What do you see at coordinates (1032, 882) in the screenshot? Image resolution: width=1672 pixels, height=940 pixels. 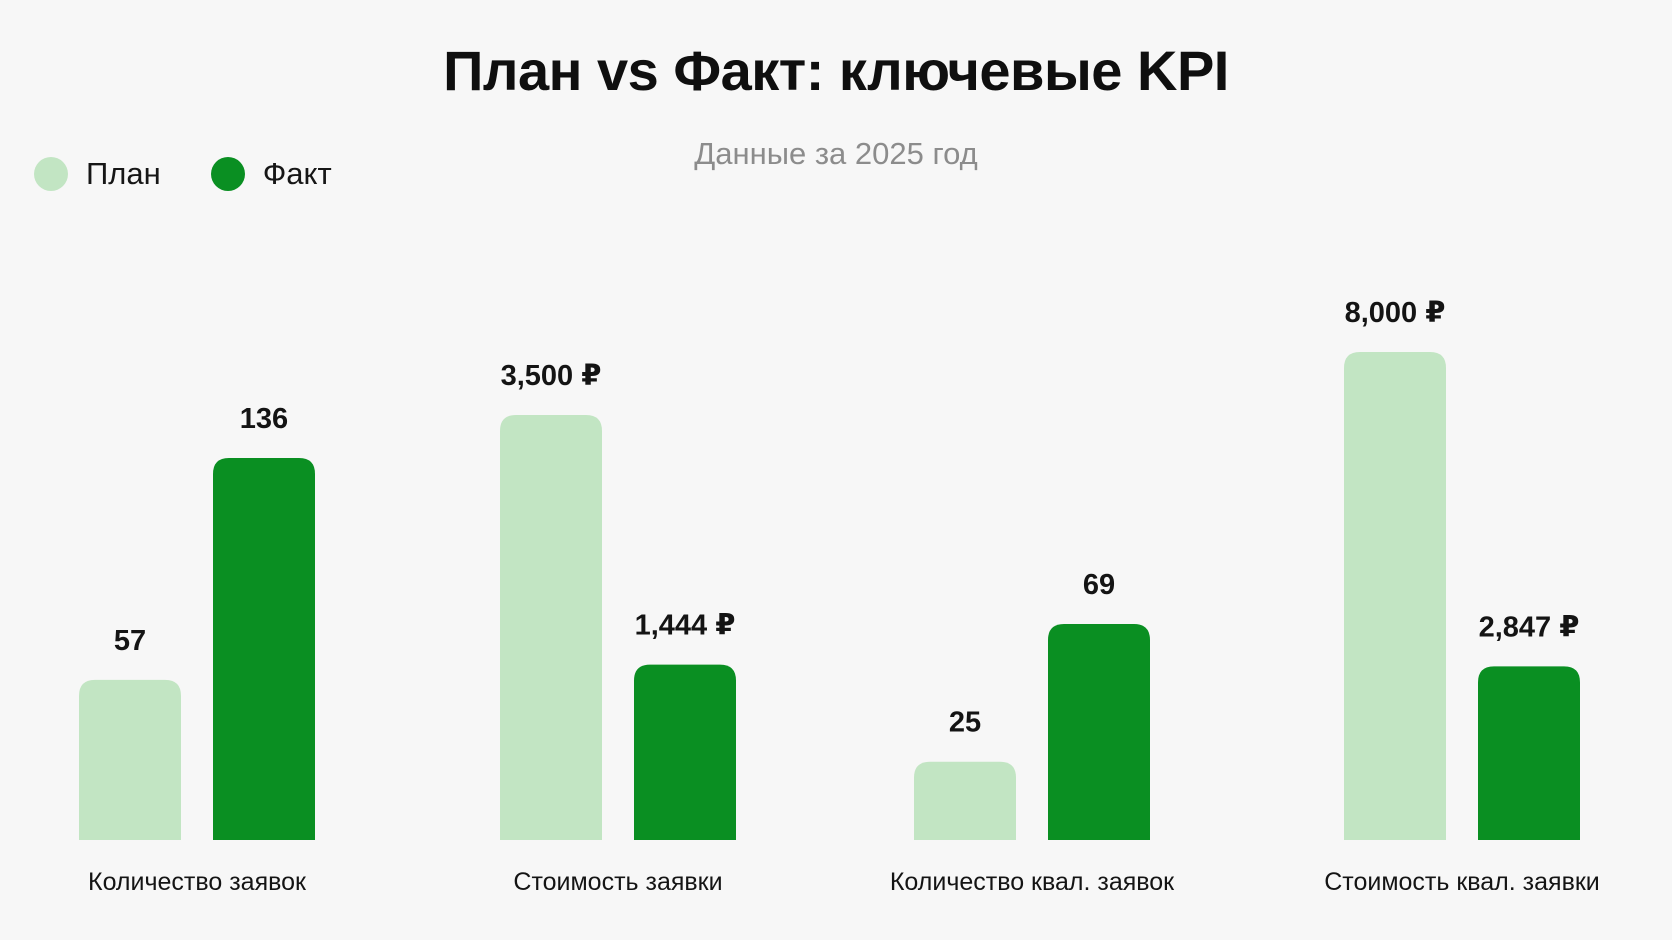 I see `category-label-2: Количество квал. заявок` at bounding box center [1032, 882].